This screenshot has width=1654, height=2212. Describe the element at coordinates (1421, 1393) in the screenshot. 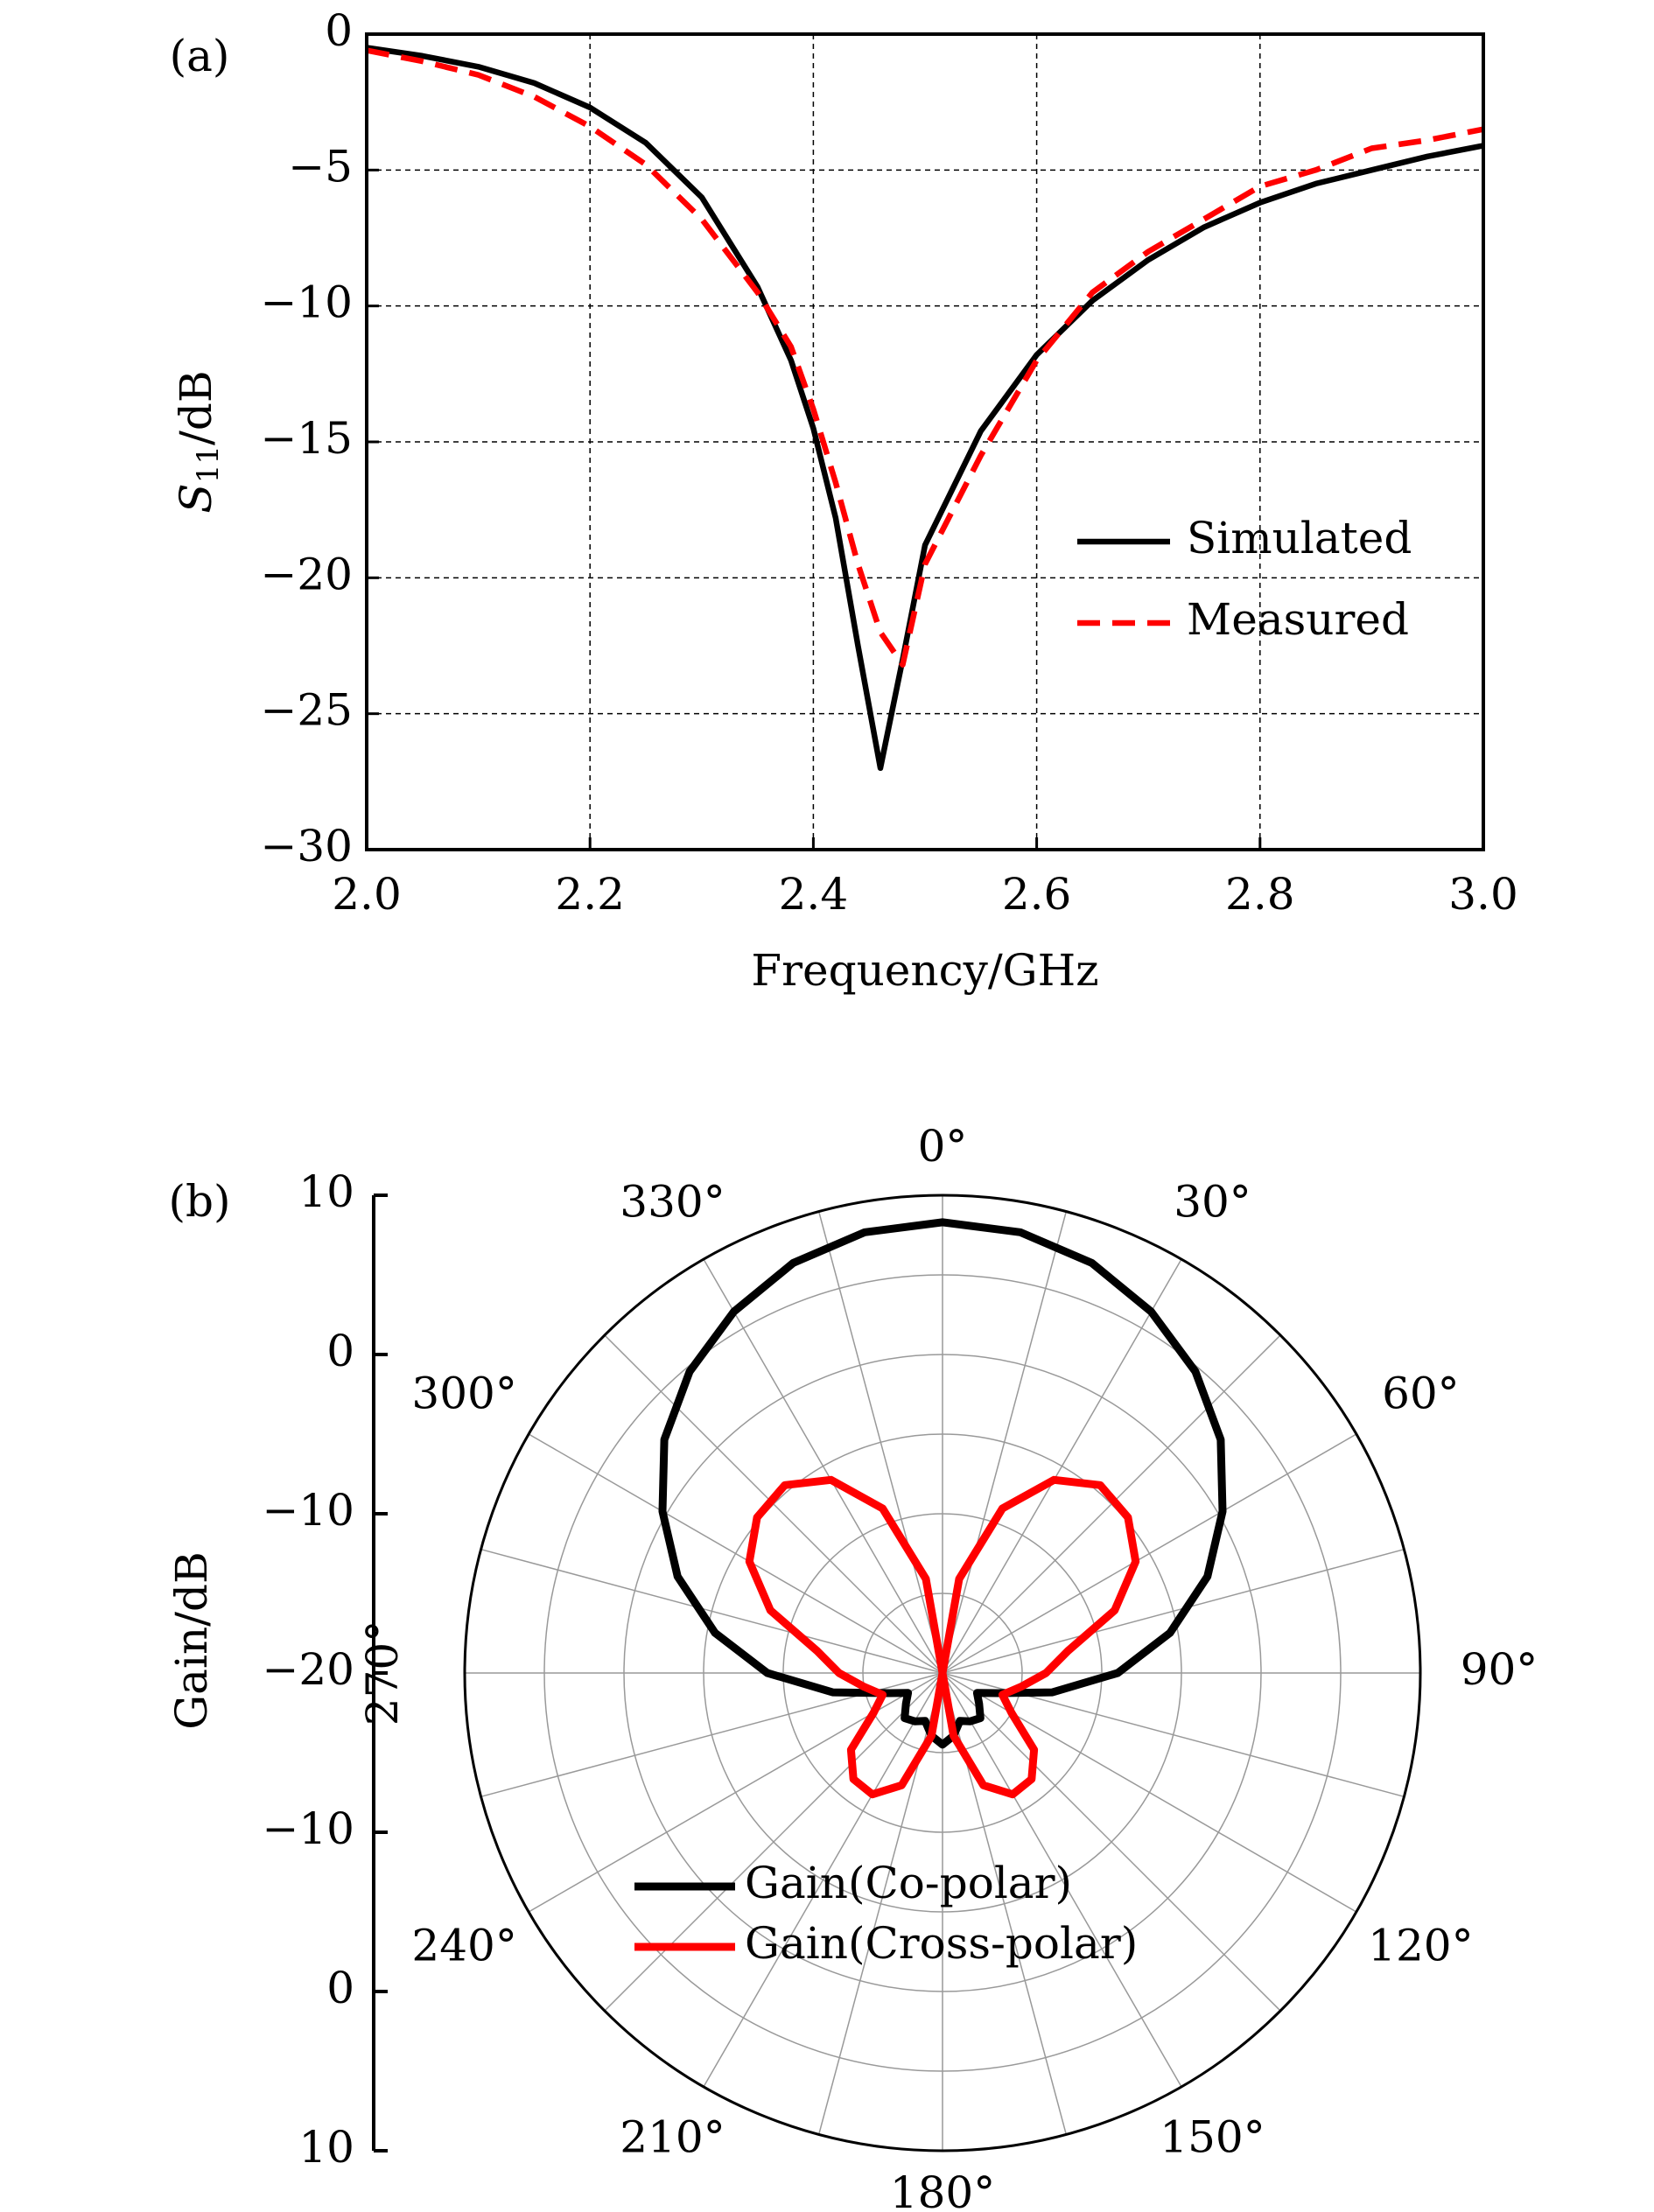

I see `angle-label: 60°` at that location.